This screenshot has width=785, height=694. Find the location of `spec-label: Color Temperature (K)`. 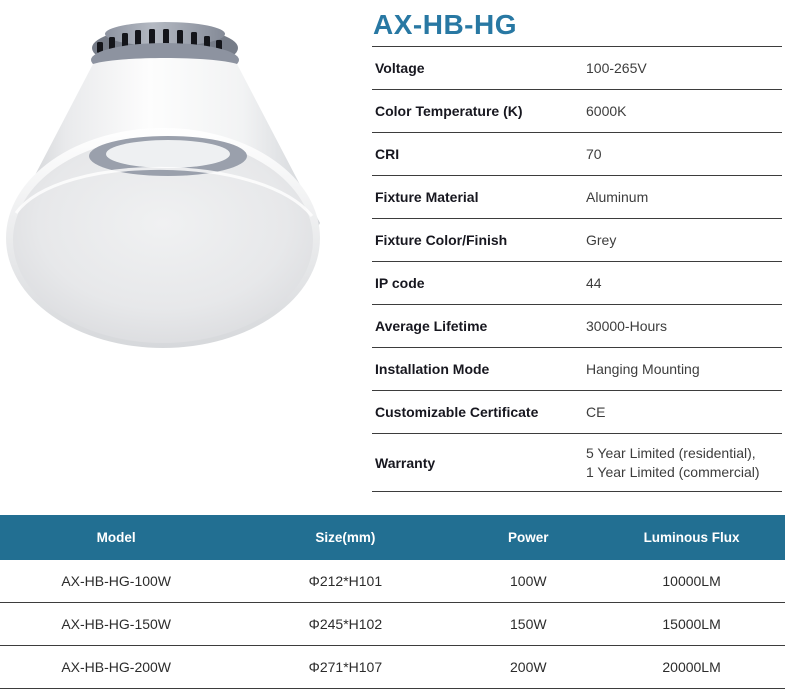

spec-label: Color Temperature (K) is located at coordinates (449, 111).